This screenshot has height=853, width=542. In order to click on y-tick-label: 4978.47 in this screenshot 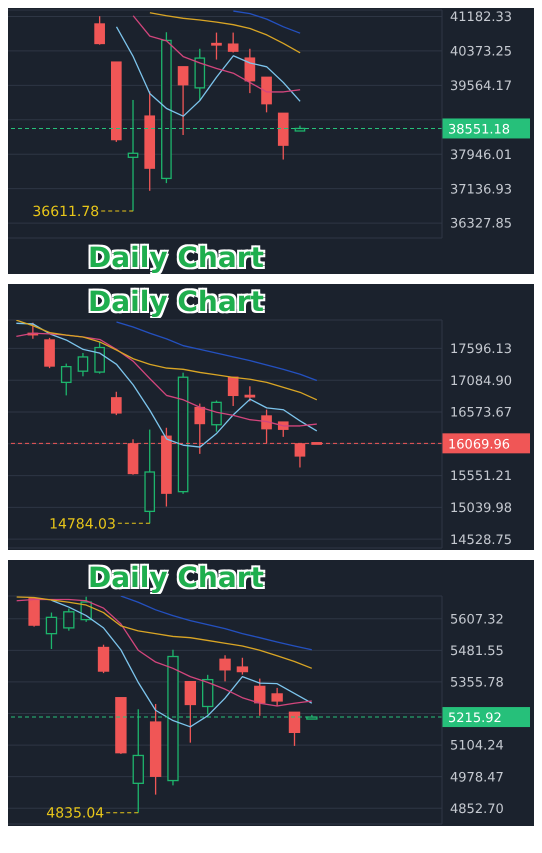, I will do `click(477, 778)`.